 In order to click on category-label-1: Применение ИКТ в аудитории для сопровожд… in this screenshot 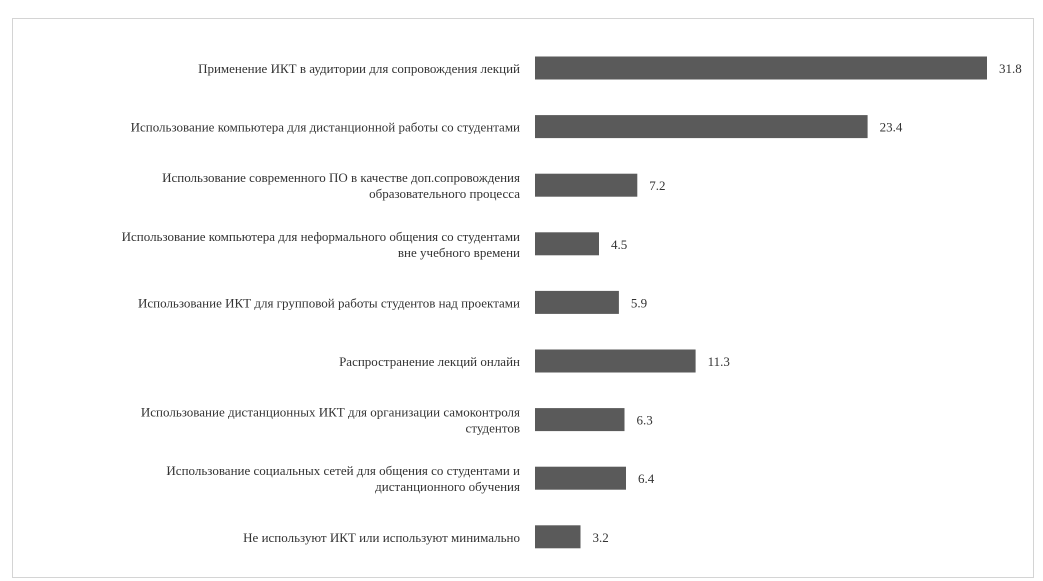, I will do `click(359, 68)`.